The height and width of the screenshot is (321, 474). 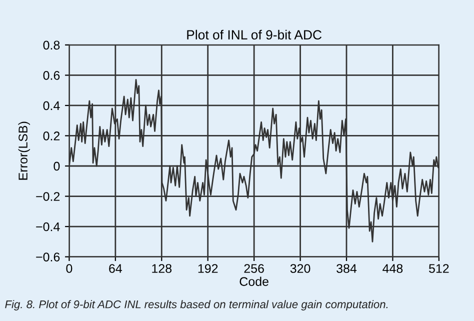 I want to click on x-tick-label: 320, so click(x=300, y=268).